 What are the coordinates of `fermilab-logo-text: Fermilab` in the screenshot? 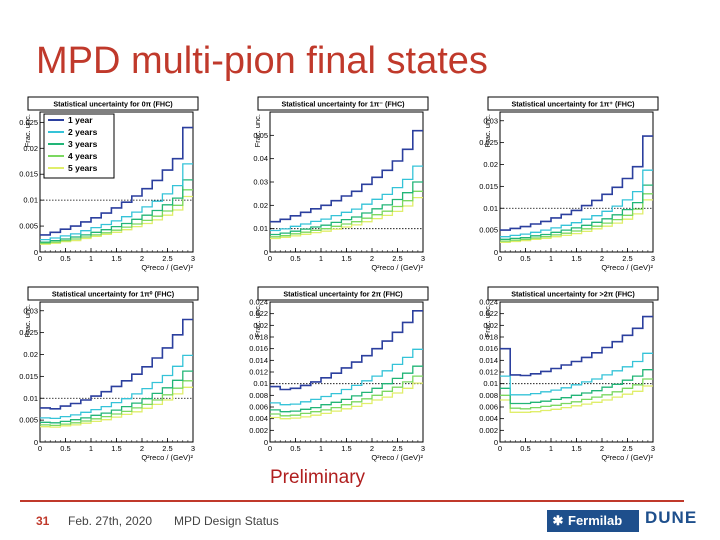 It's located at (595, 520).